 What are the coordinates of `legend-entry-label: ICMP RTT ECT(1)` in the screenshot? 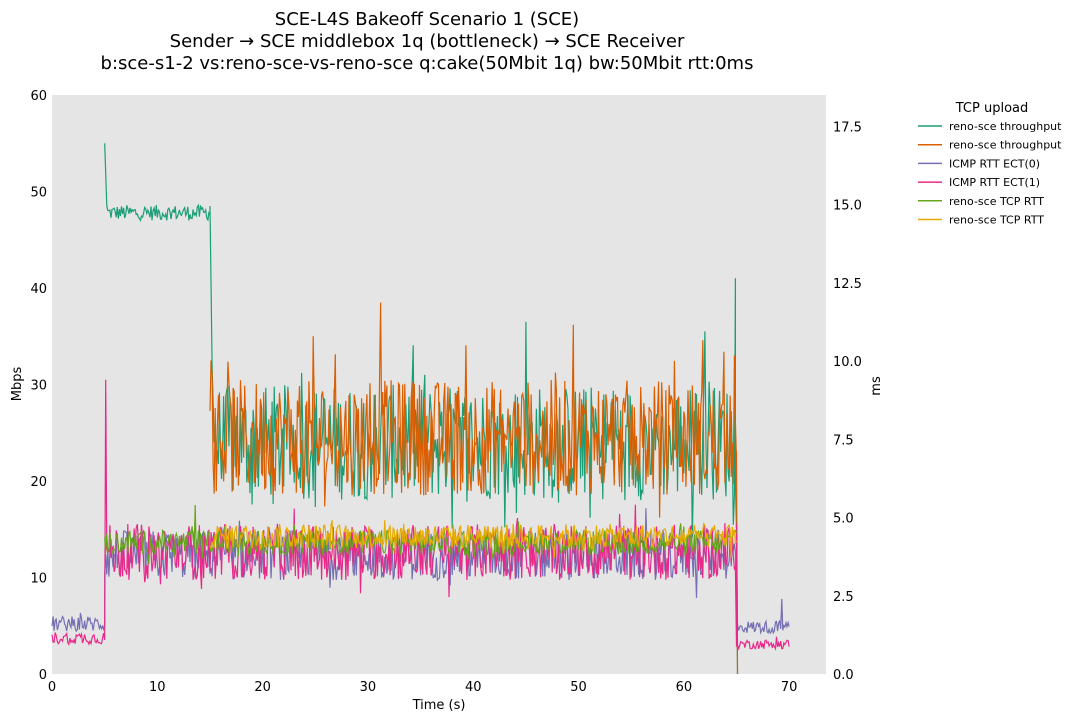 It's located at (994, 182).